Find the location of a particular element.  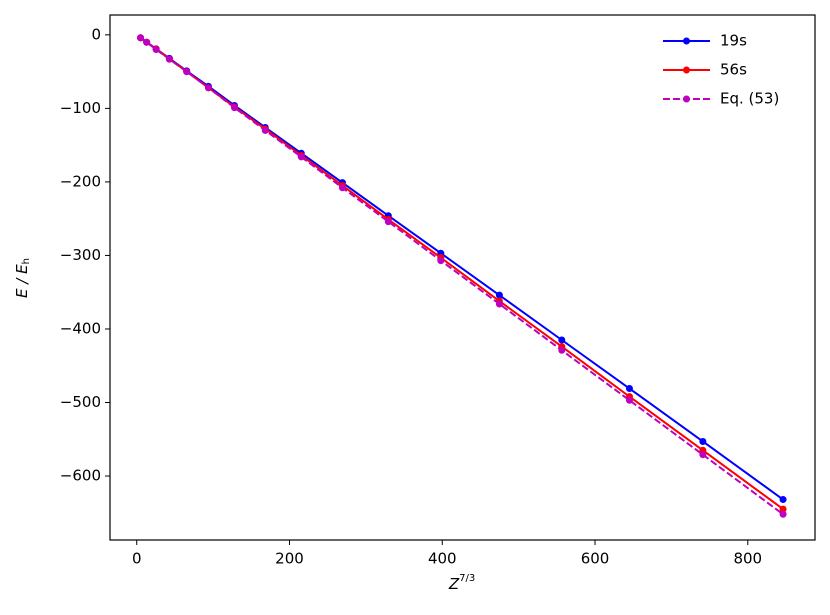

x-axis-label: Z7/3 is located at coordinates (461, 583).